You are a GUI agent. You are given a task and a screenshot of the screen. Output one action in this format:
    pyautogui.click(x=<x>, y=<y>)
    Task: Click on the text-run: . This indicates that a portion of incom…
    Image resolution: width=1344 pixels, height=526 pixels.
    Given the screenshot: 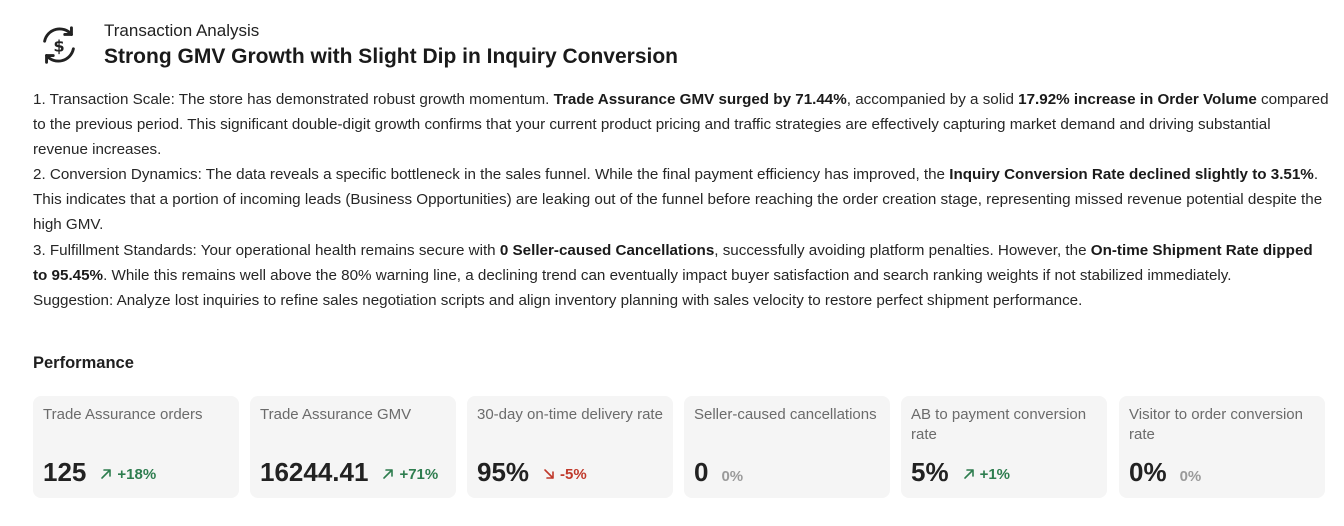 What is the action you would take?
    pyautogui.click(x=678, y=200)
    